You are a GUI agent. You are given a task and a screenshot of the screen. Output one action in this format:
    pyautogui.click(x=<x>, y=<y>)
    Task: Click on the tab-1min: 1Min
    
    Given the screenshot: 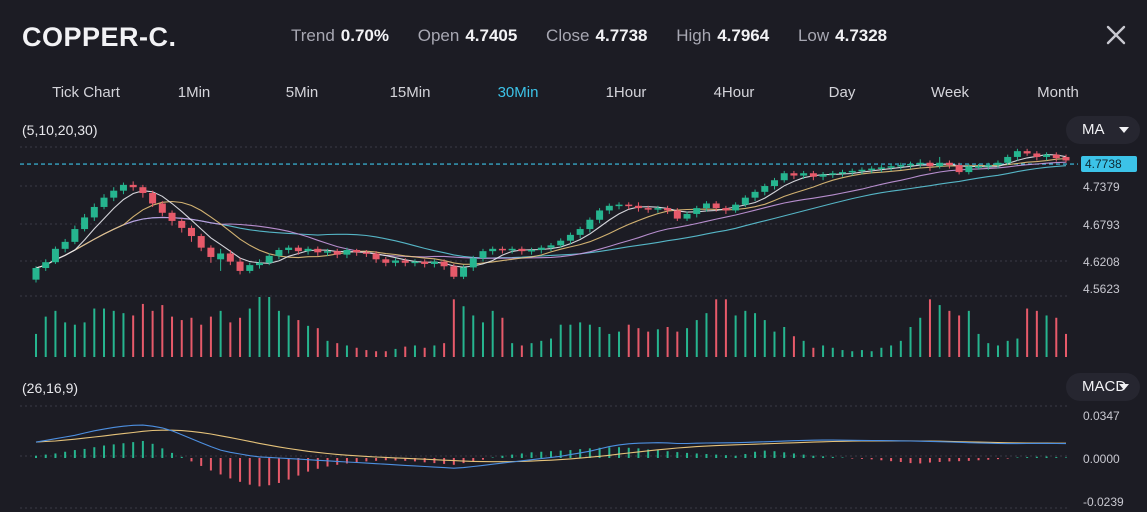 What is the action you would take?
    pyautogui.click(x=194, y=92)
    